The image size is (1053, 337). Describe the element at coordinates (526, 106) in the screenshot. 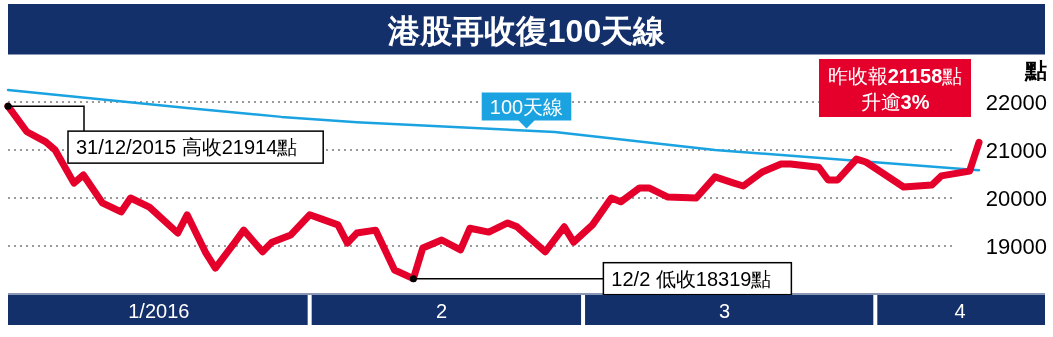

I see `series-label: 100天線` at that location.